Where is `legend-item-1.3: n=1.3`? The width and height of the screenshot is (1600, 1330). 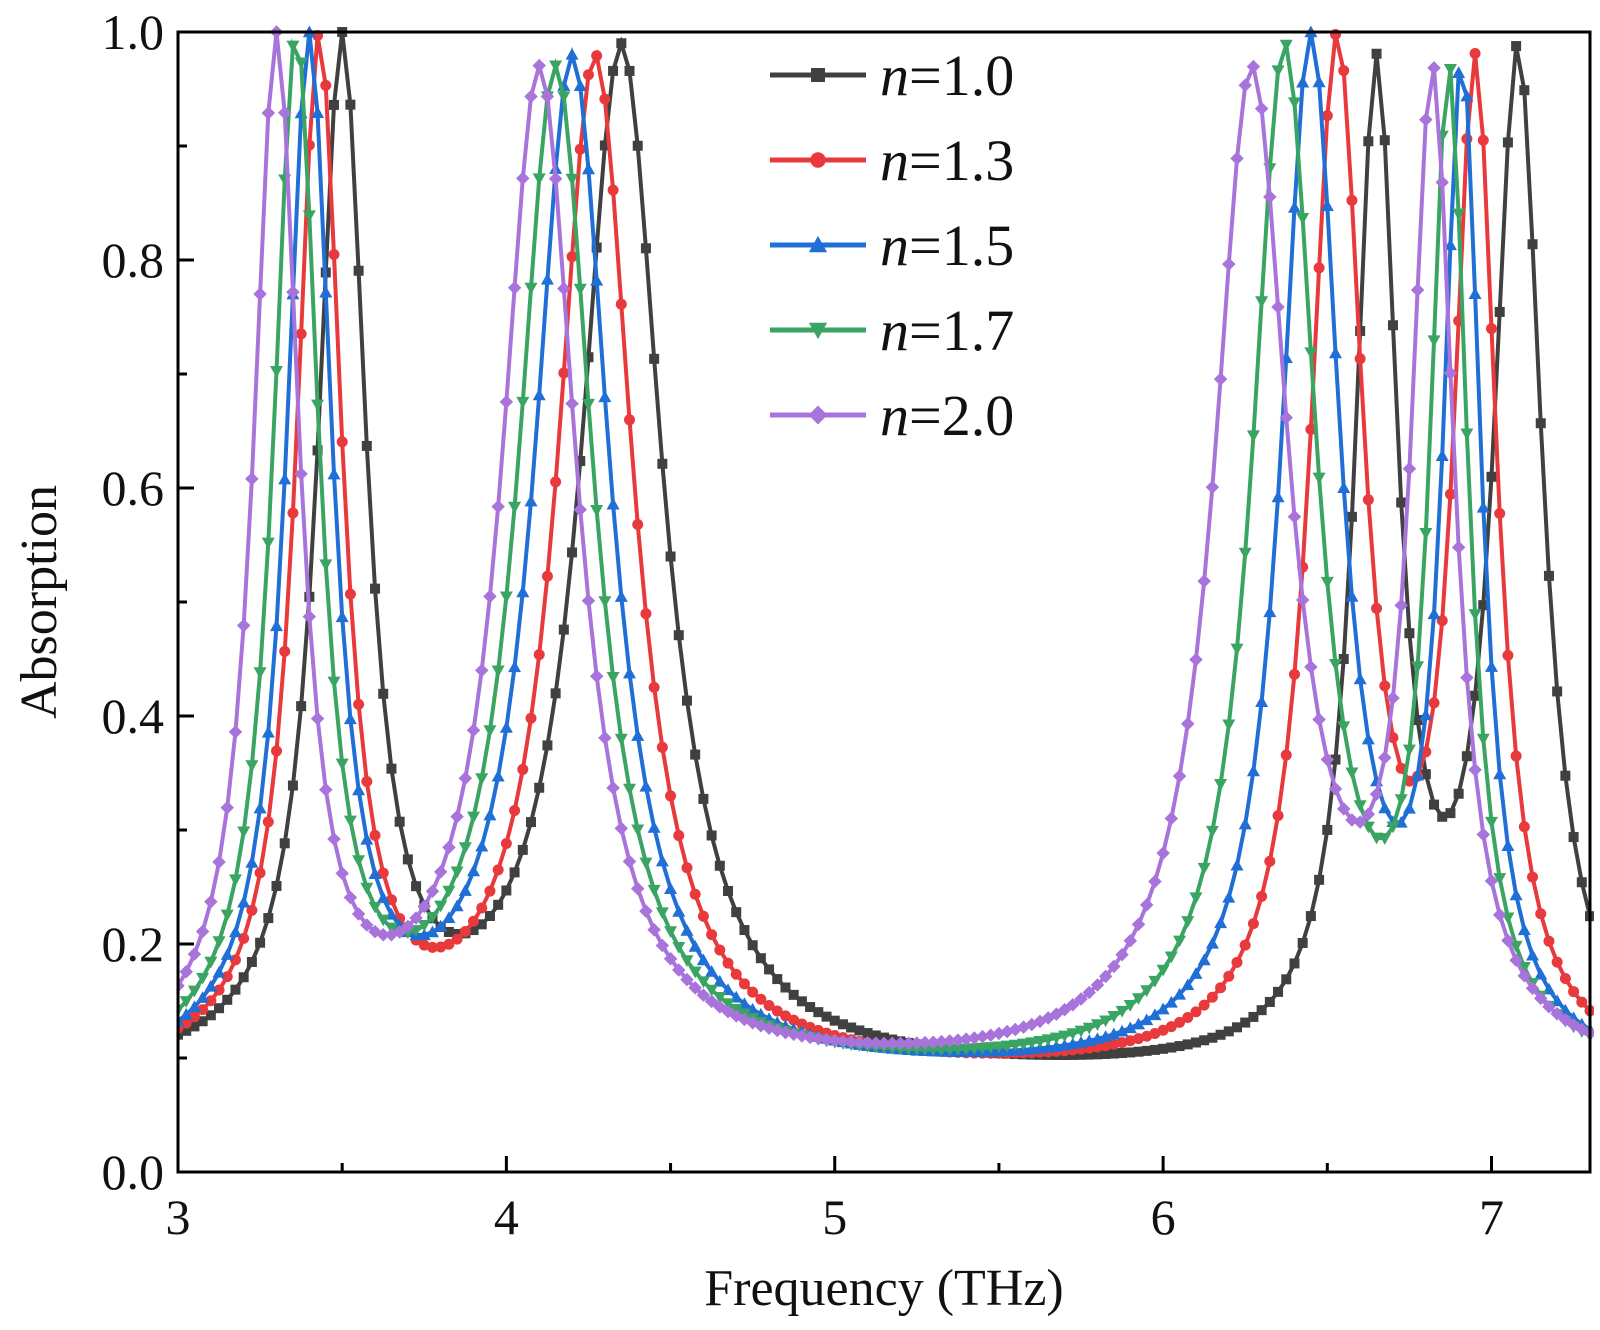
legend-item-1.3: n=1.3 is located at coordinates (892, 160).